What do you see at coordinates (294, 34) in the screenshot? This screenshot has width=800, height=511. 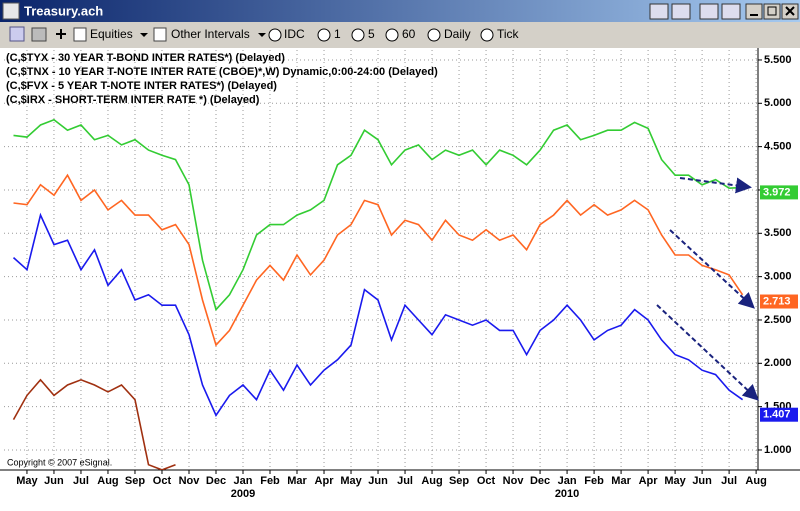 I see `toolbar-item: IDC` at bounding box center [294, 34].